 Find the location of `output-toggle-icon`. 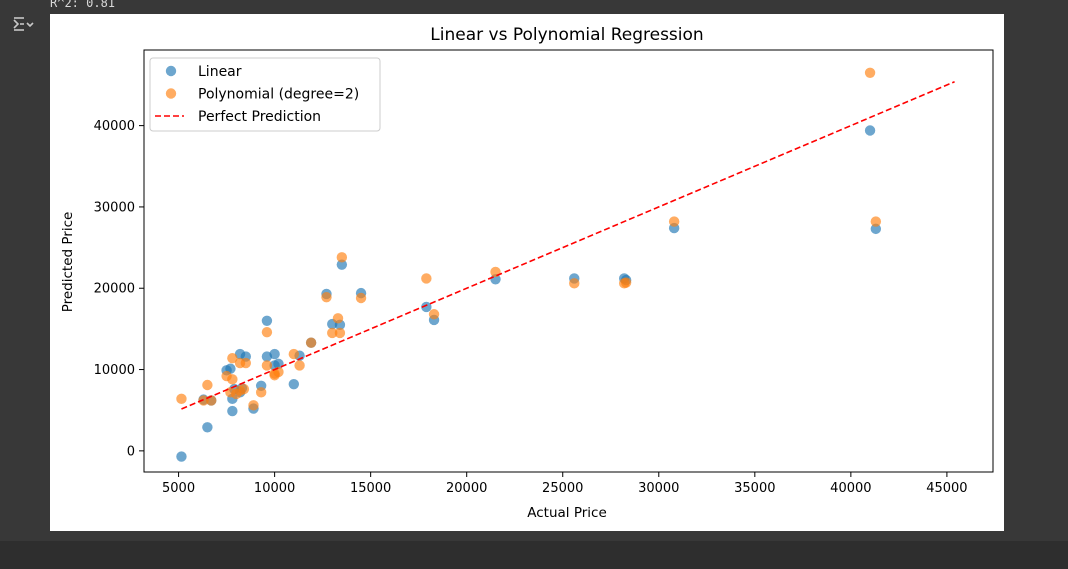

output-toggle-icon is located at coordinates (23, 25).